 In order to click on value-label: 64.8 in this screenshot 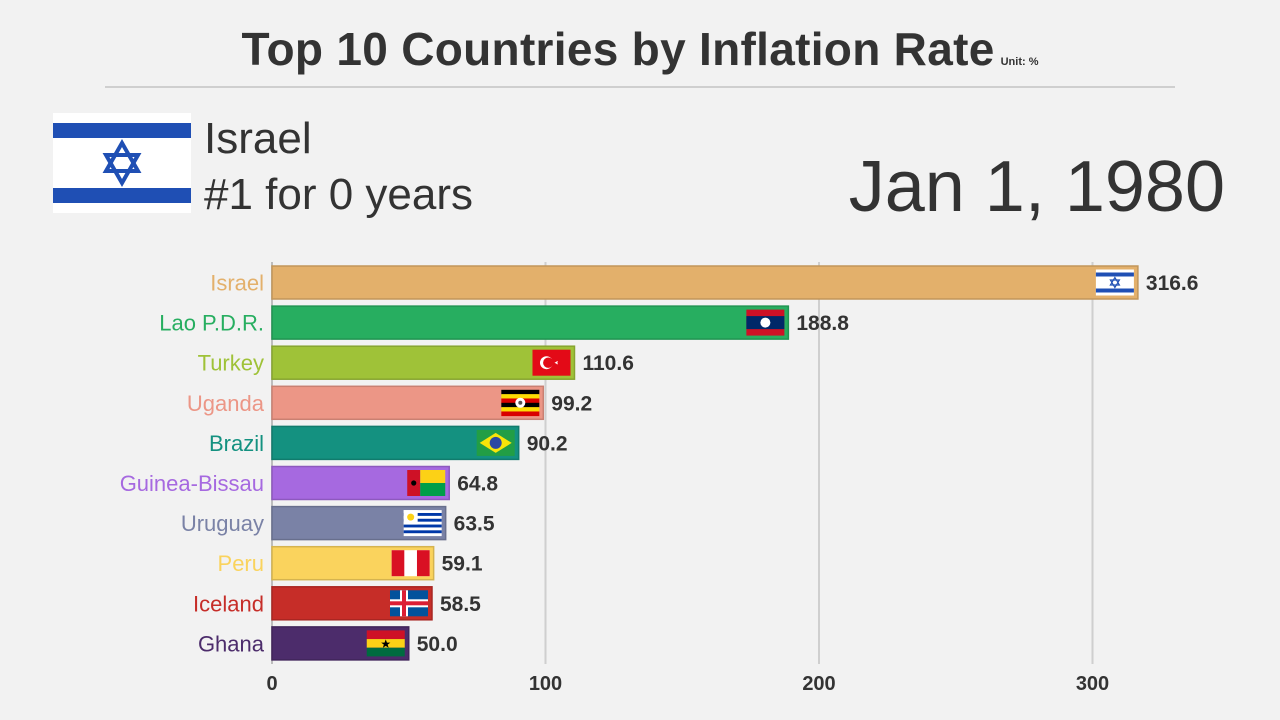, I will do `click(477, 484)`.